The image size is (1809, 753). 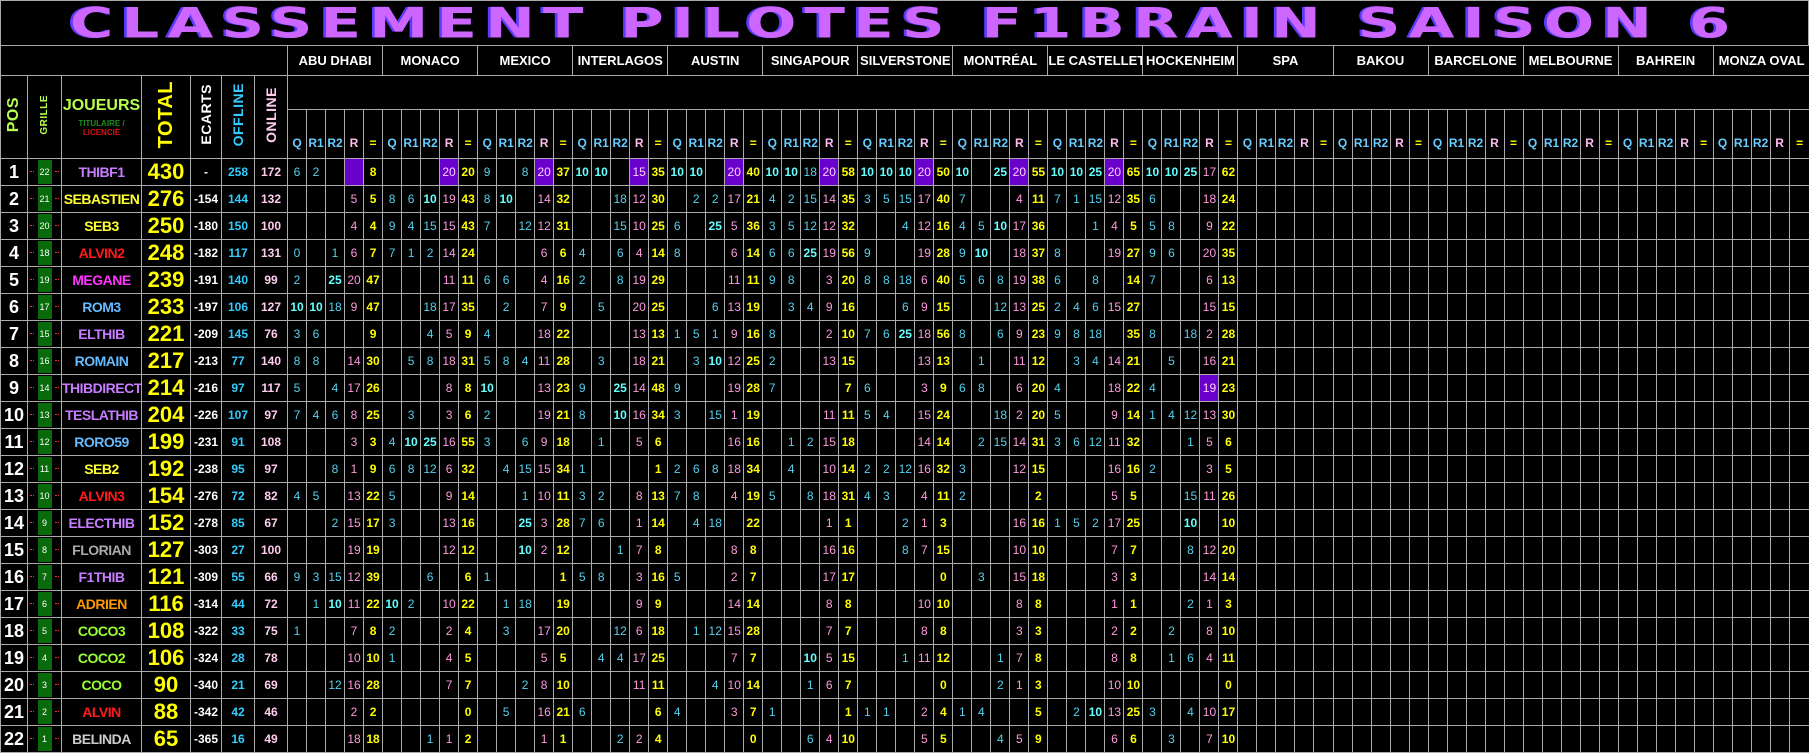 What do you see at coordinates (354, 604) in the screenshot?
I see `result-r: 11` at bounding box center [354, 604].